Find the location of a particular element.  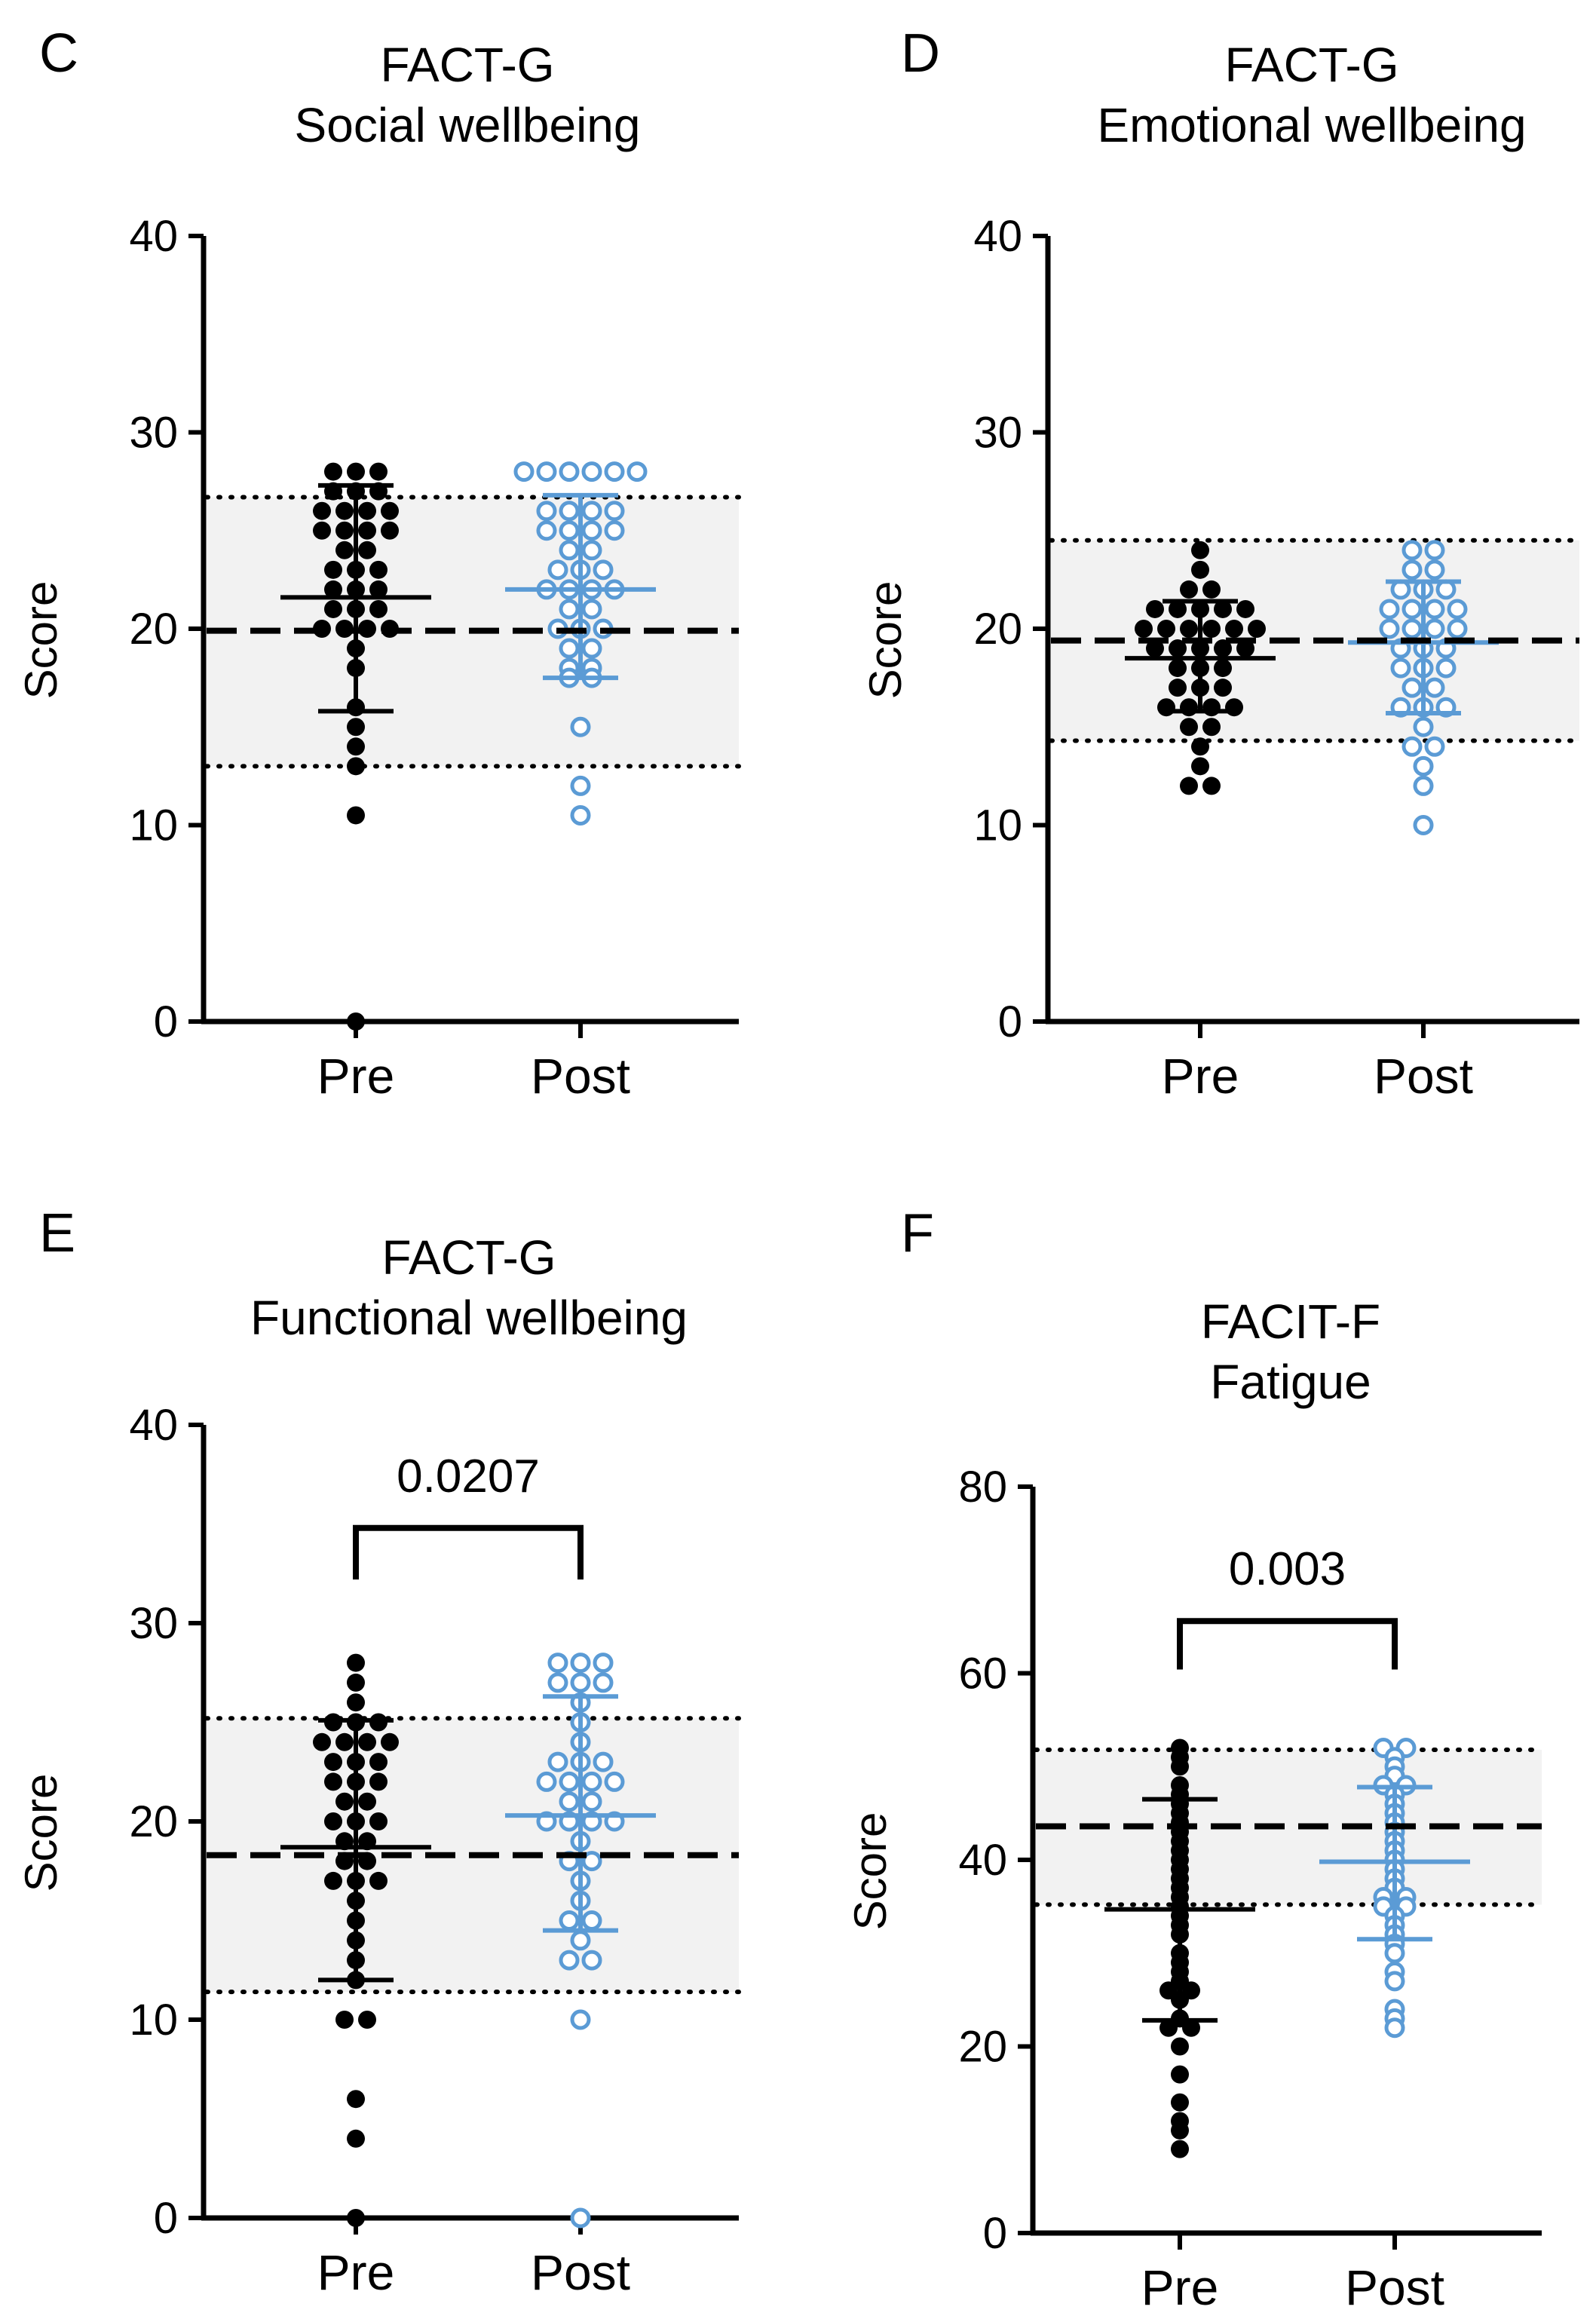

chart-title-line: Social wellbeing is located at coordinates (468, 125).